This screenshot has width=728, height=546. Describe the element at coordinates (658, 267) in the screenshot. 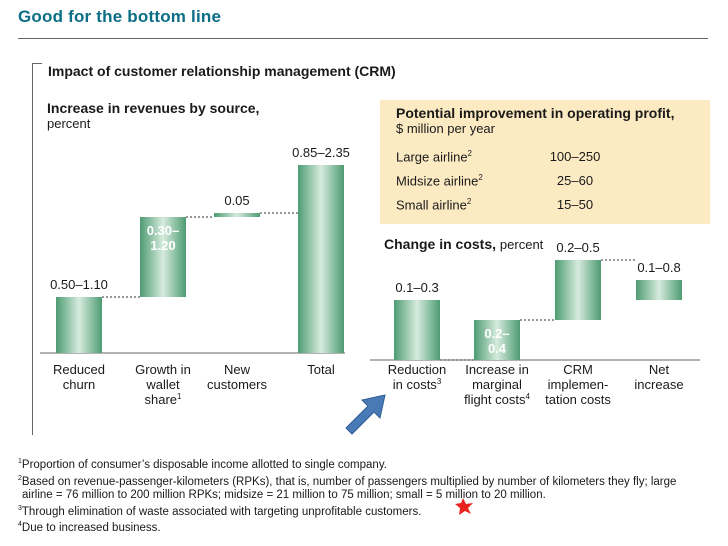

I see `data-label: 0.1–0.8` at that location.